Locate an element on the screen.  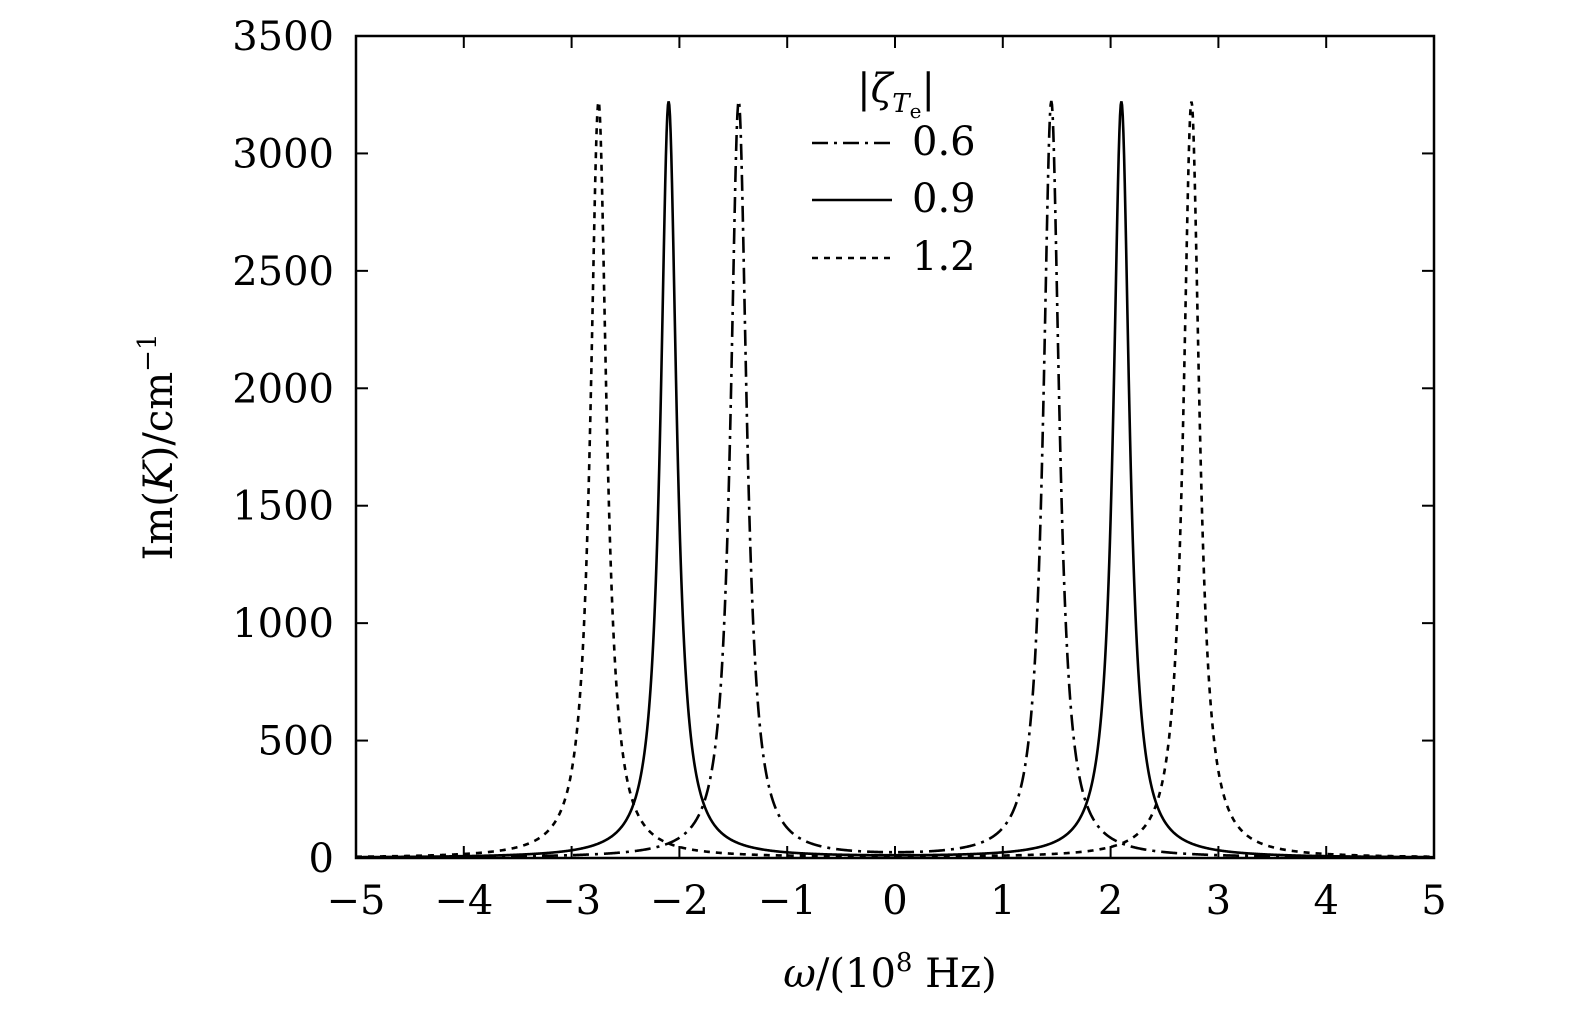
legend: |ζTe| 0.6 0.9 1.2 is located at coordinates (894, 173).